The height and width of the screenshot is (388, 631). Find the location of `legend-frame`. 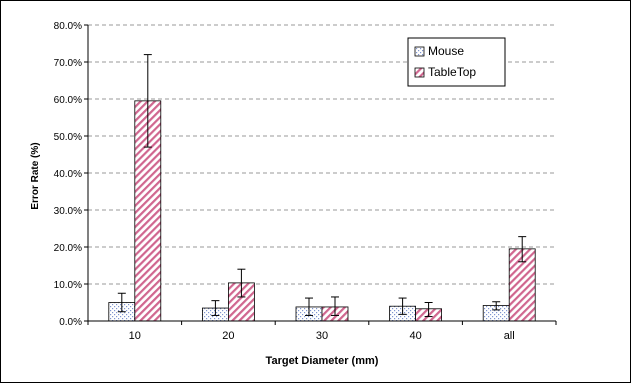

legend-frame is located at coordinates (456, 62).